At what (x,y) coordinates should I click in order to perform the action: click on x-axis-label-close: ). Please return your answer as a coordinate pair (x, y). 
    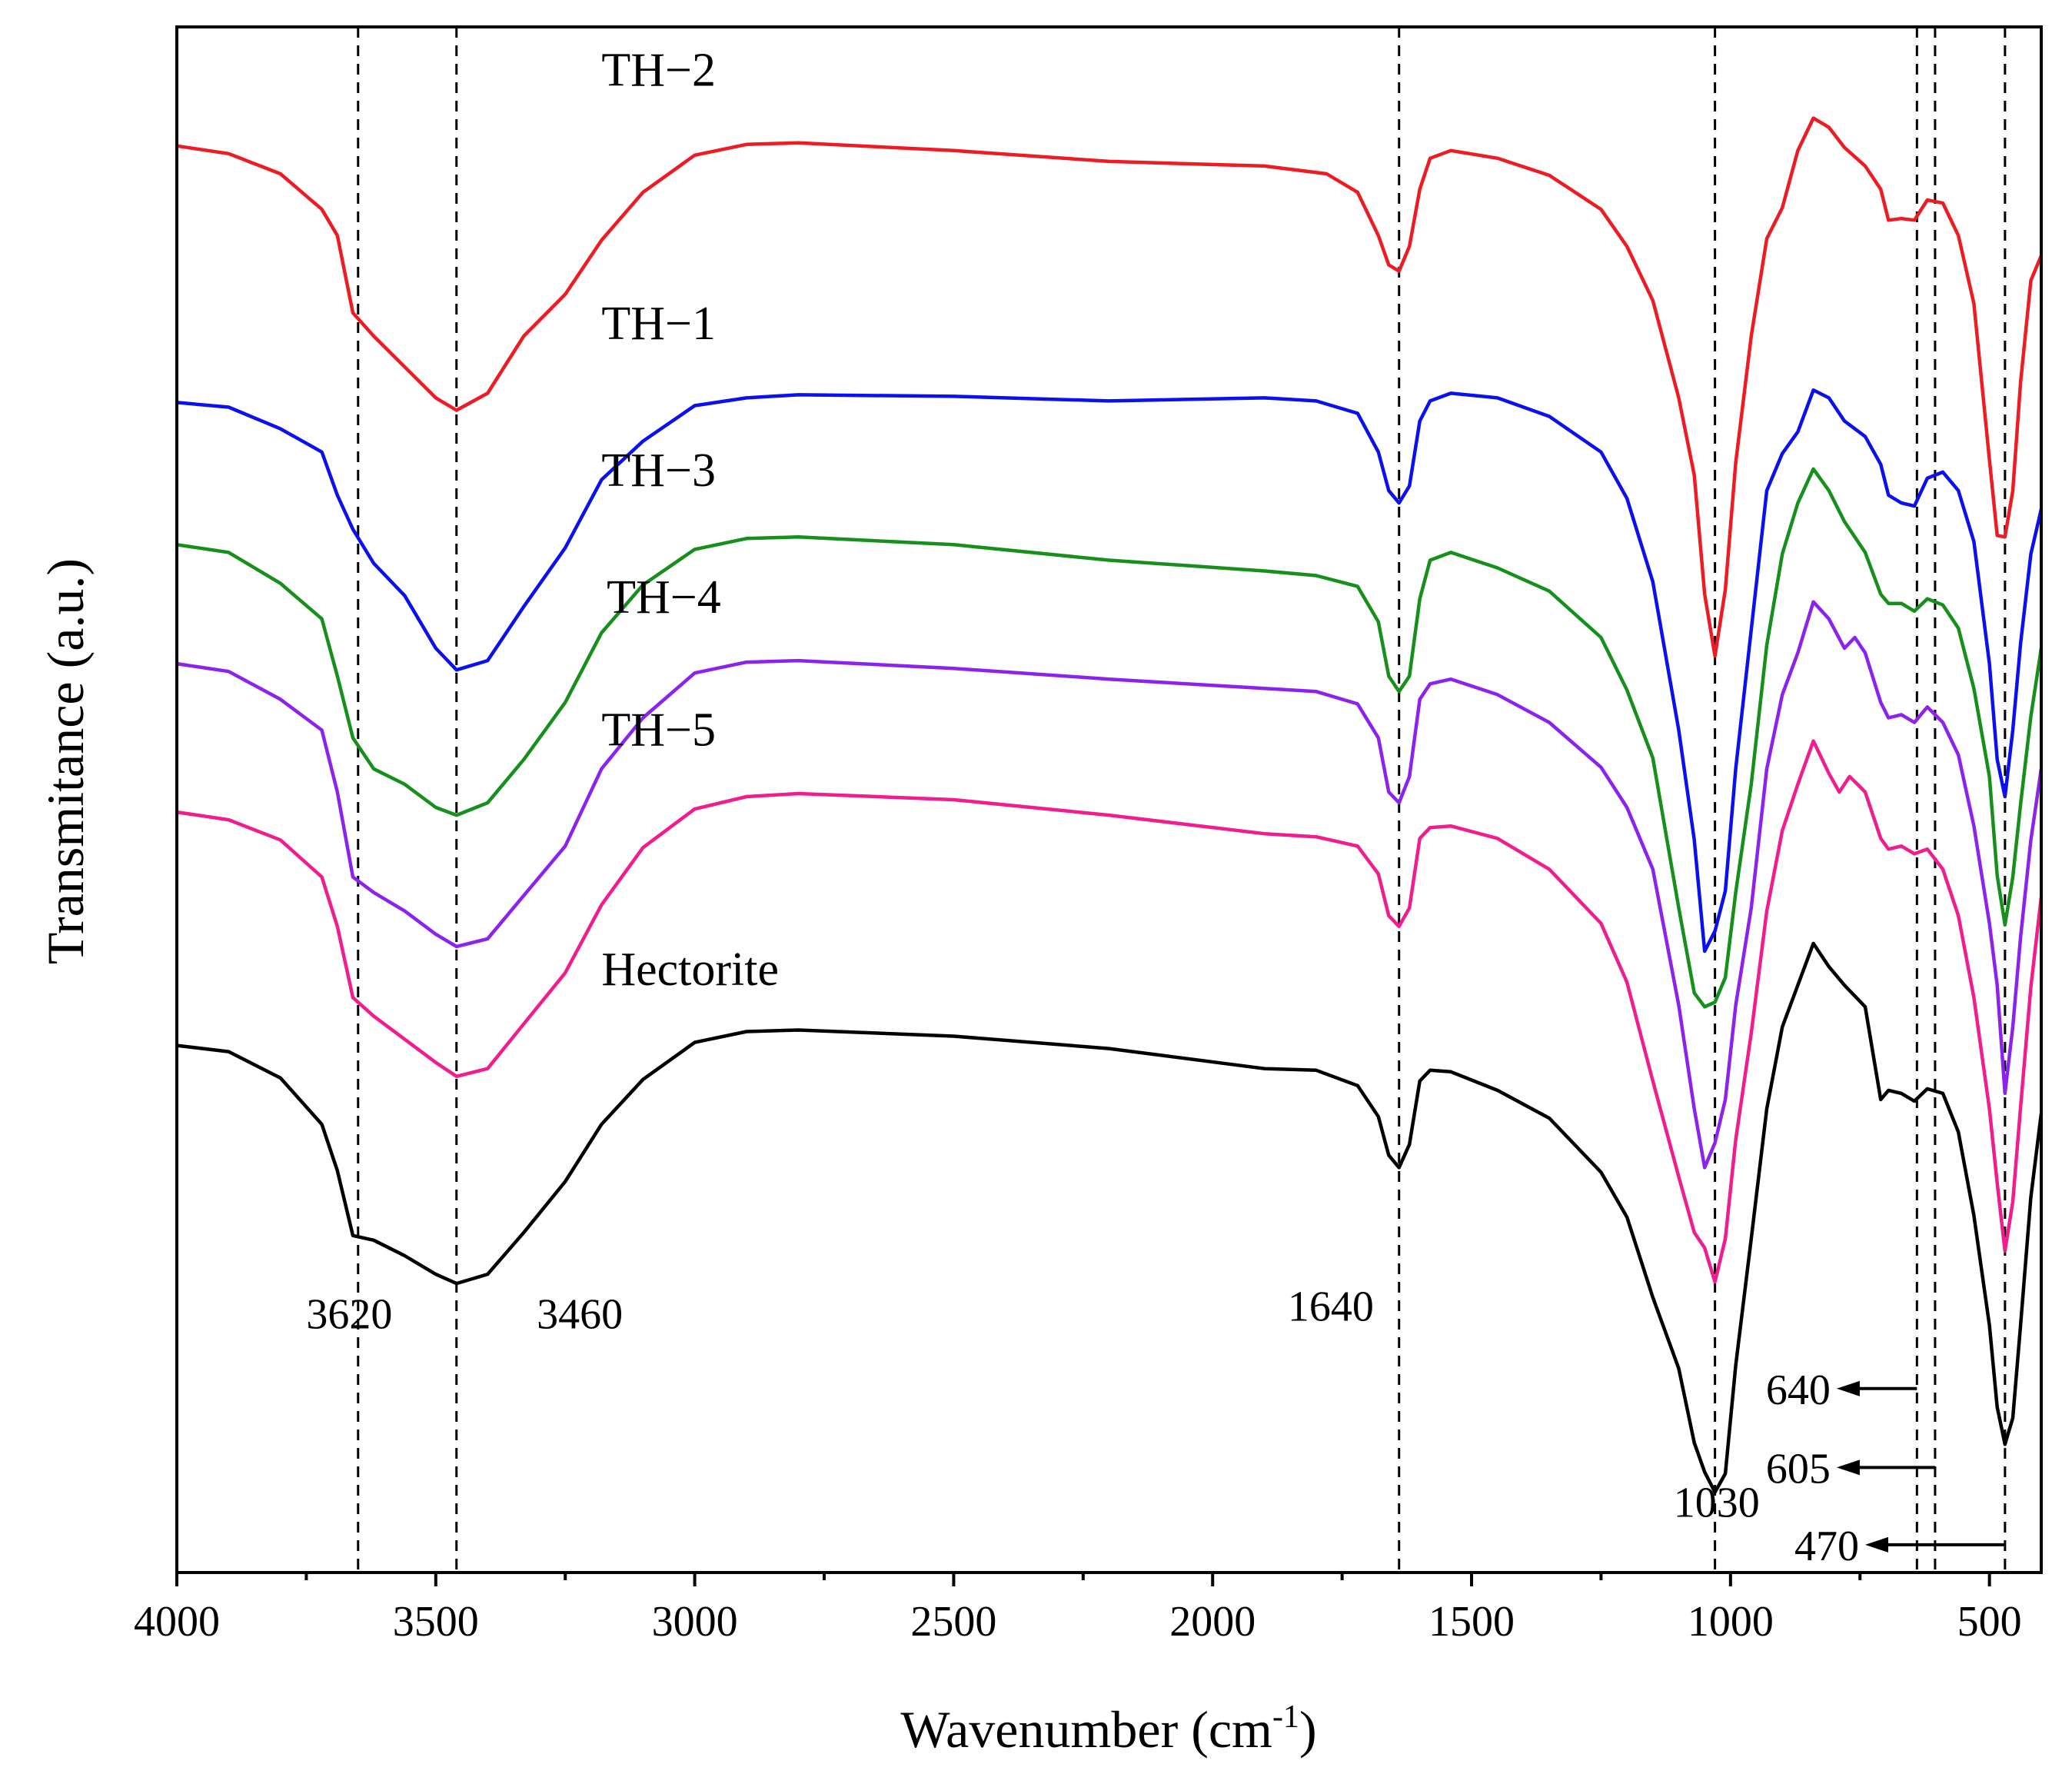
    Looking at the image, I should click on (1308, 1729).